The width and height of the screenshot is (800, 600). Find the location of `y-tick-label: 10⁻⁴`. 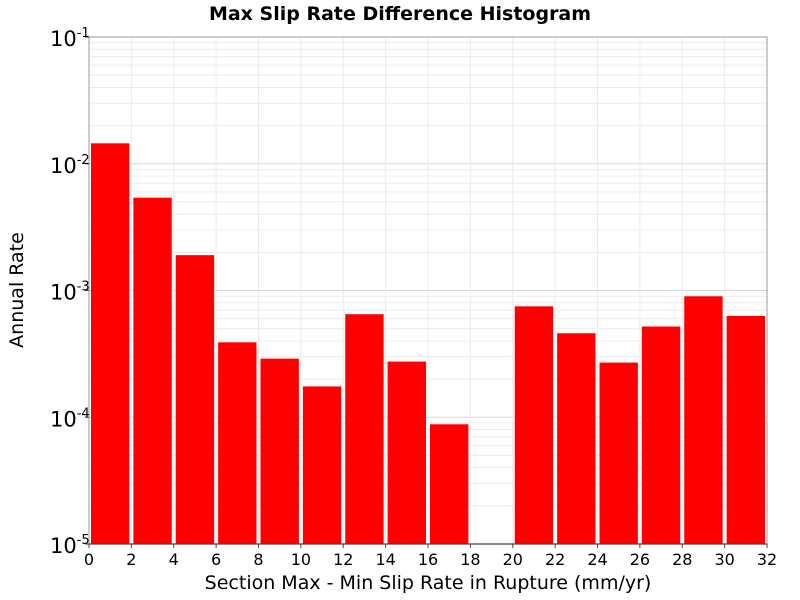

y-tick-label: 10⁻⁴ is located at coordinates (70, 418).